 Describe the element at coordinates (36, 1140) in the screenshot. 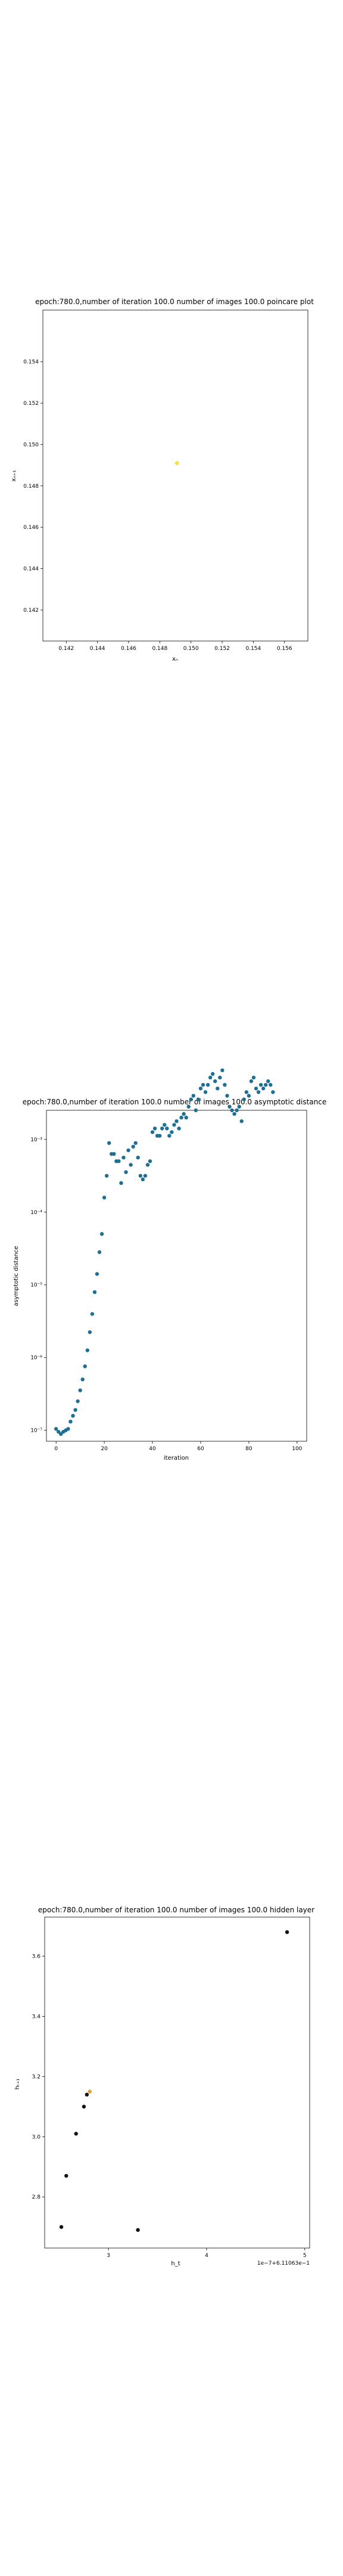

I see `y-tick-label: 10⁻³` at that location.